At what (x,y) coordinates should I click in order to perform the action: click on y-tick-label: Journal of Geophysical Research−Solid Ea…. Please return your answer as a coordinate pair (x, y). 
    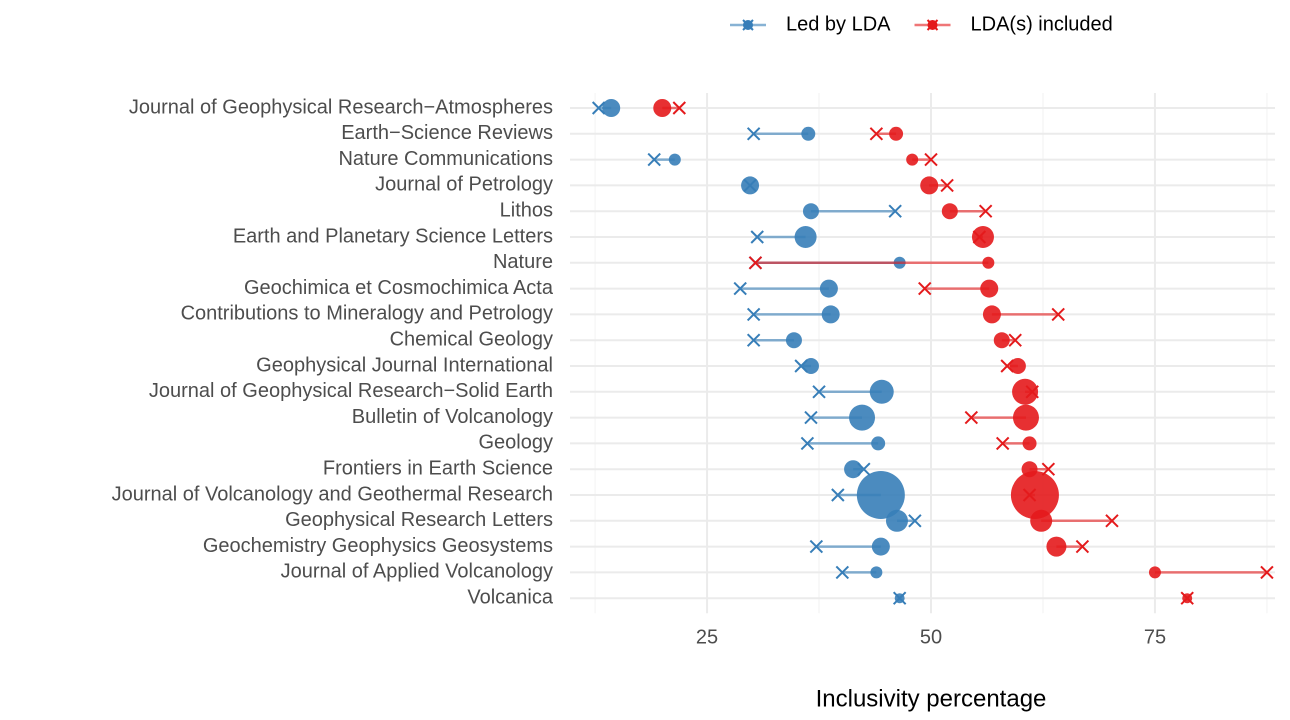
    Looking at the image, I should click on (351, 391).